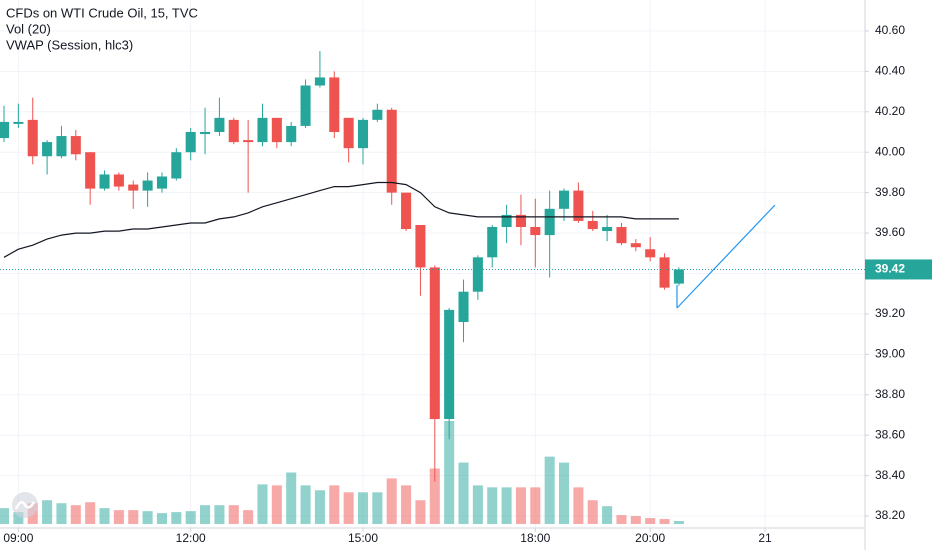 The image size is (932, 550). Describe the element at coordinates (890, 269) in the screenshot. I see `last-price-label: 39.42` at that location.